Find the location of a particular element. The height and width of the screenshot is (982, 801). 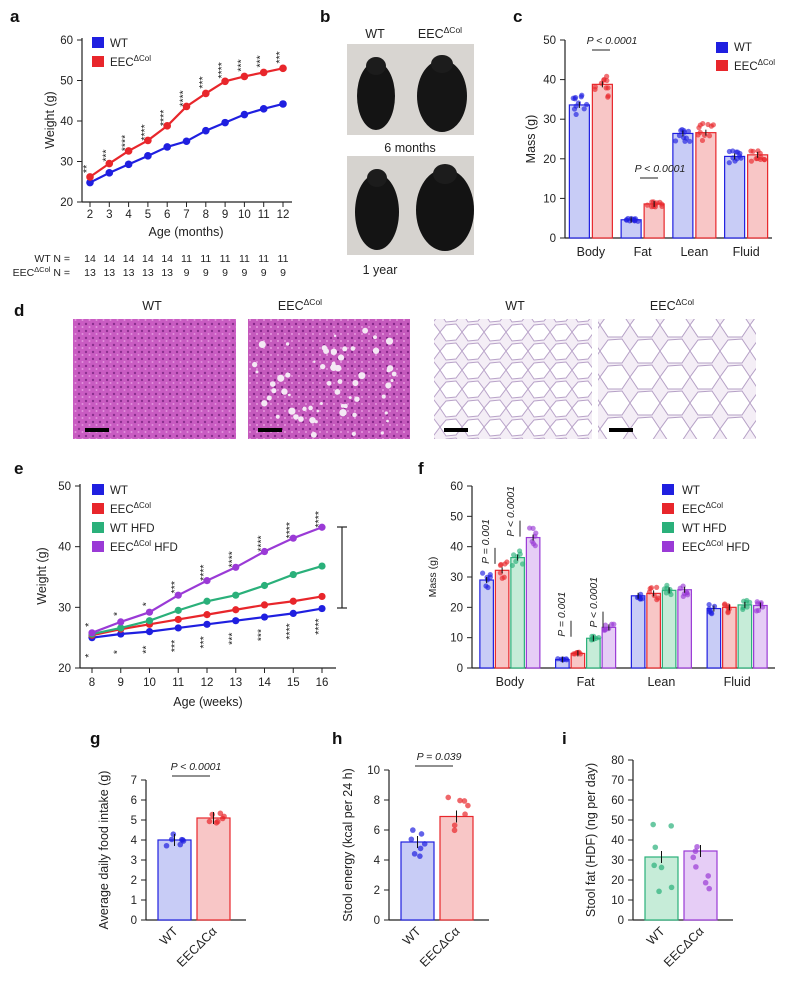

legend-wthfd-label: WT HFD is located at coordinates (704, 529).